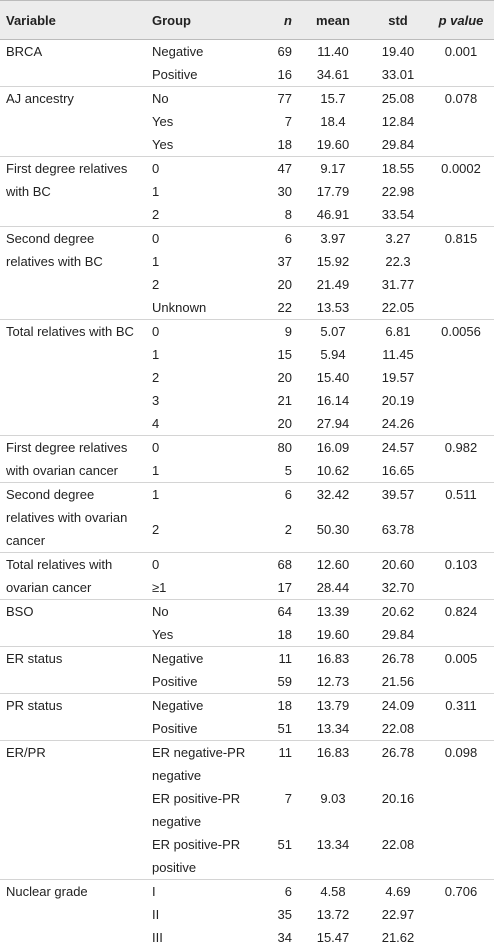  I want to click on table-row: AJ ancestry No 77 15.7 25.08 0.078, so click(247, 121).